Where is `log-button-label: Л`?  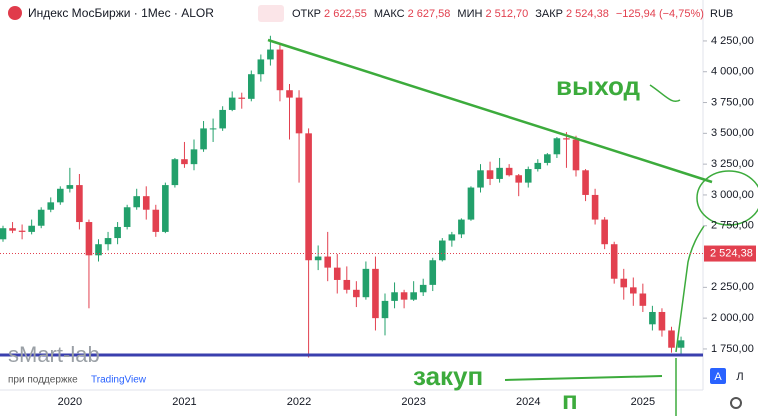
log-button-label: Л is located at coordinates (739, 377).